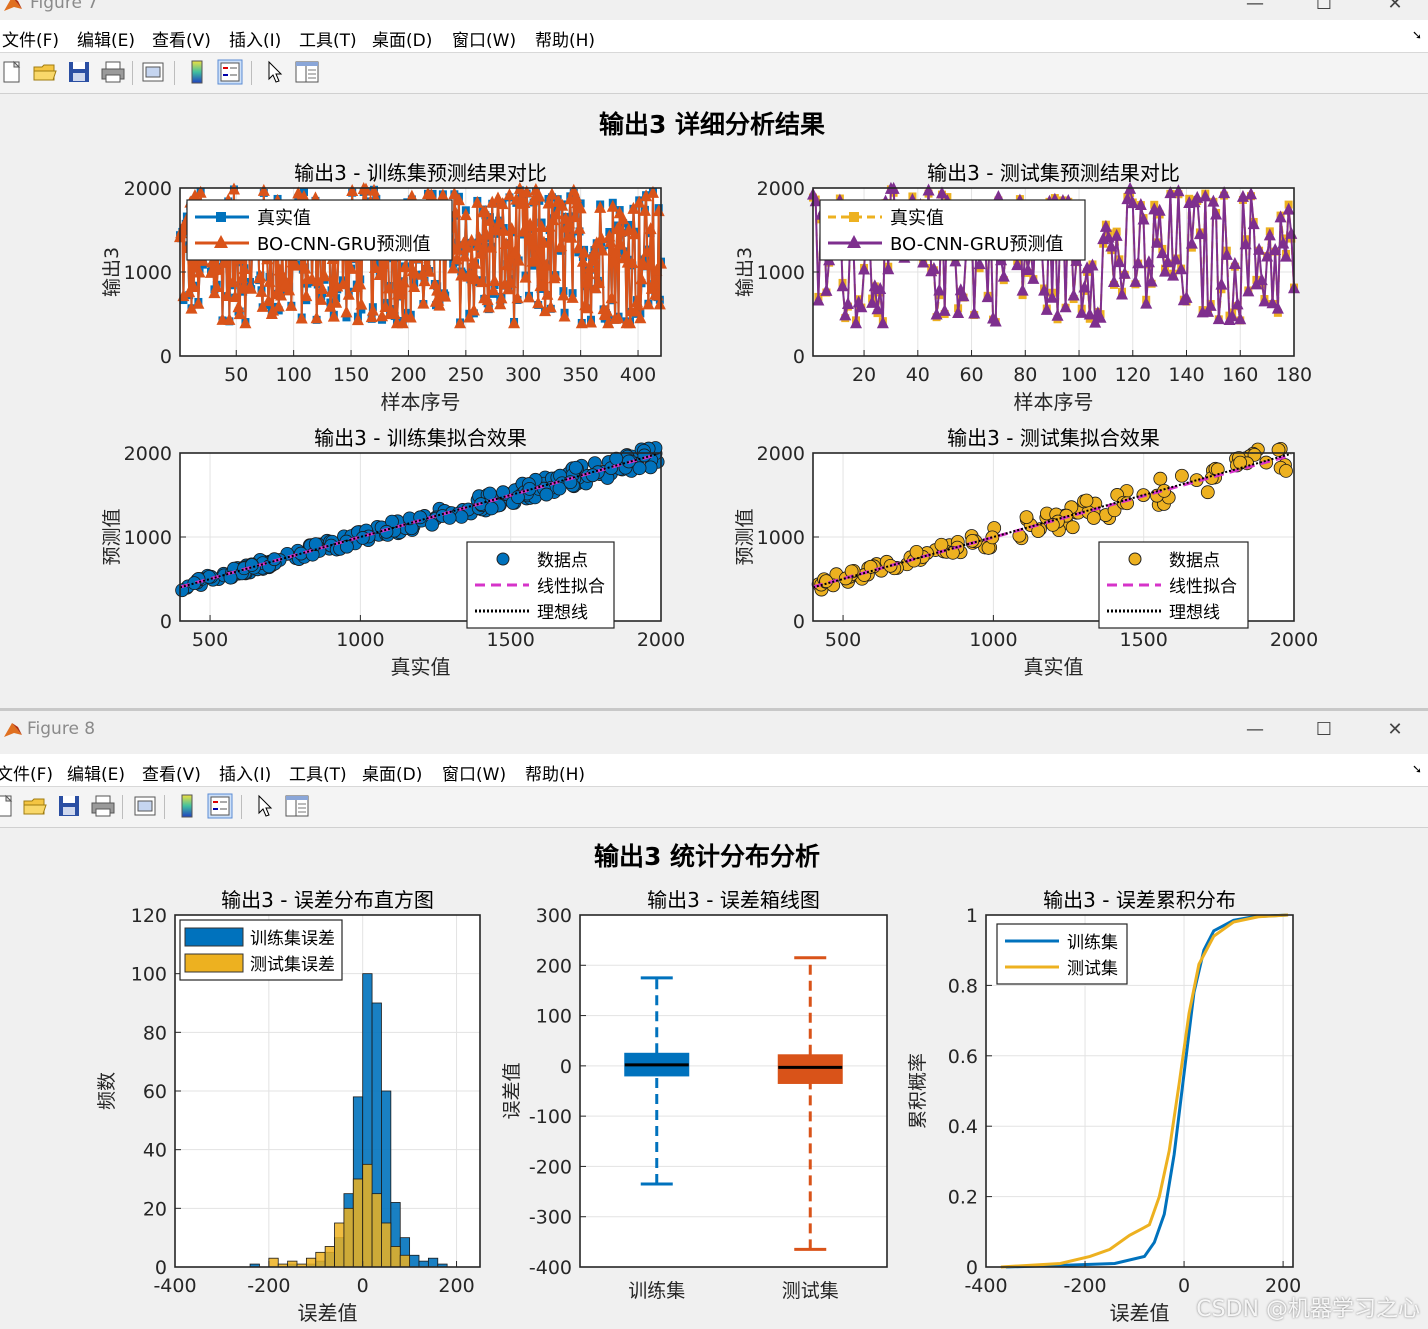  Describe the element at coordinates (155, 1209) in the screenshot. I see `y-tick-label: 20` at that location.